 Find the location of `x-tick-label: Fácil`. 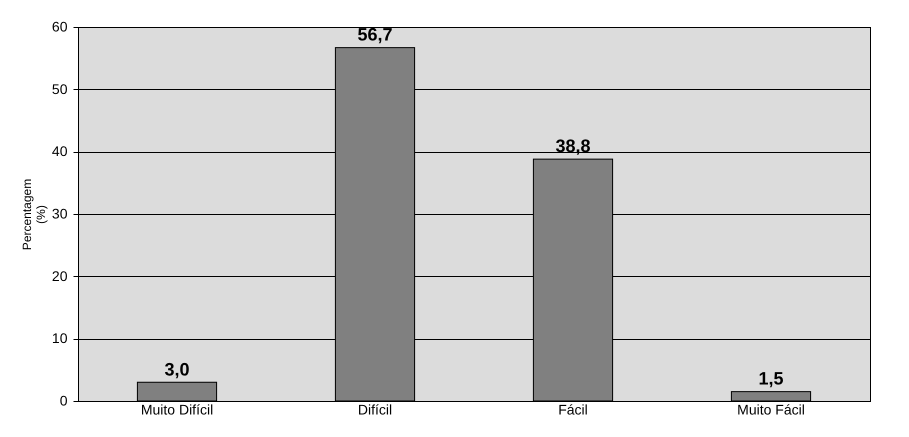

x-tick-label: Fácil is located at coordinates (573, 410).